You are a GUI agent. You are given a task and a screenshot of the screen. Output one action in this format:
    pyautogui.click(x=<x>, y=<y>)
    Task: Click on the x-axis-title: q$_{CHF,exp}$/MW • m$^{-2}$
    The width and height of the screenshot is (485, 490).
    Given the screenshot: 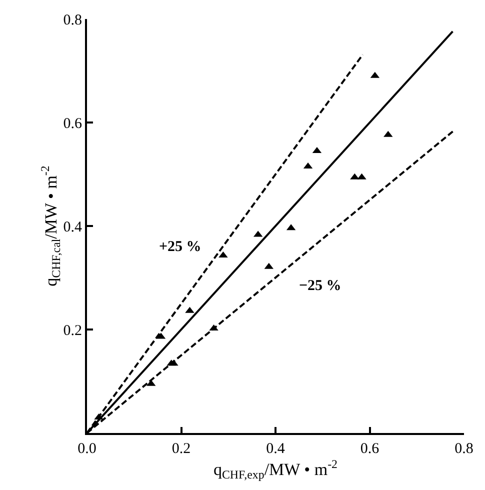 What is the action you would take?
    pyautogui.click(x=276, y=469)
    